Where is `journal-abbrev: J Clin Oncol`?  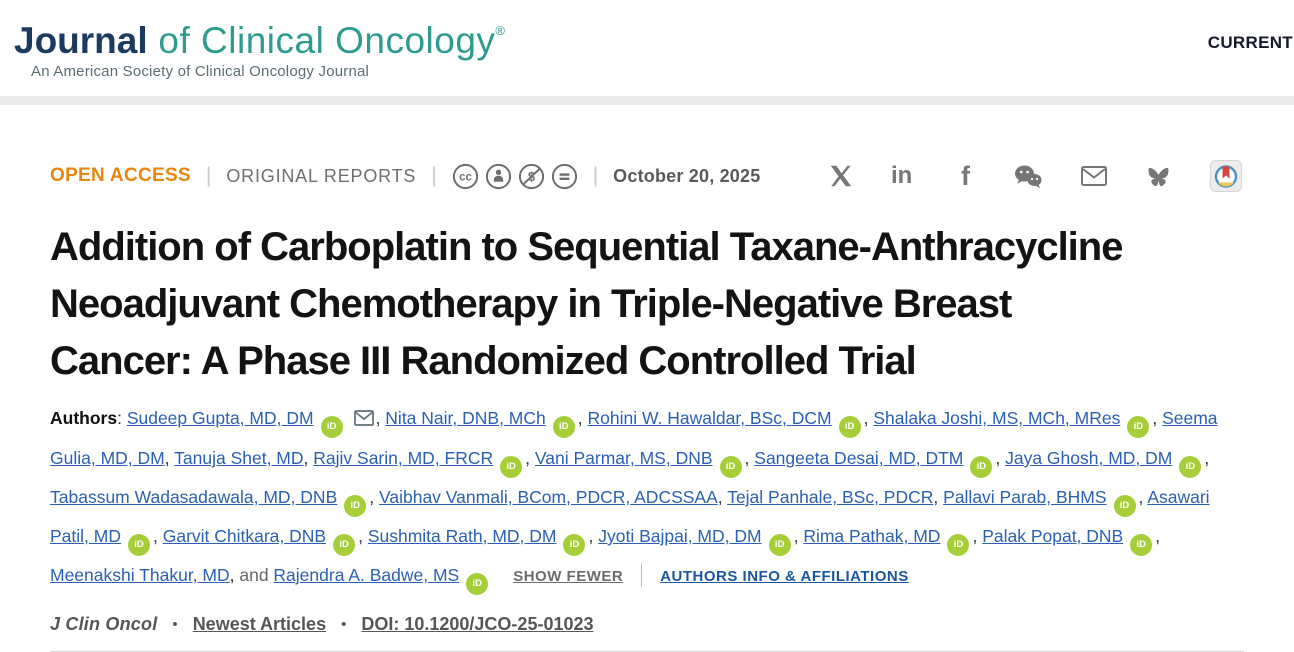 journal-abbrev: J Clin Oncol is located at coordinates (104, 623).